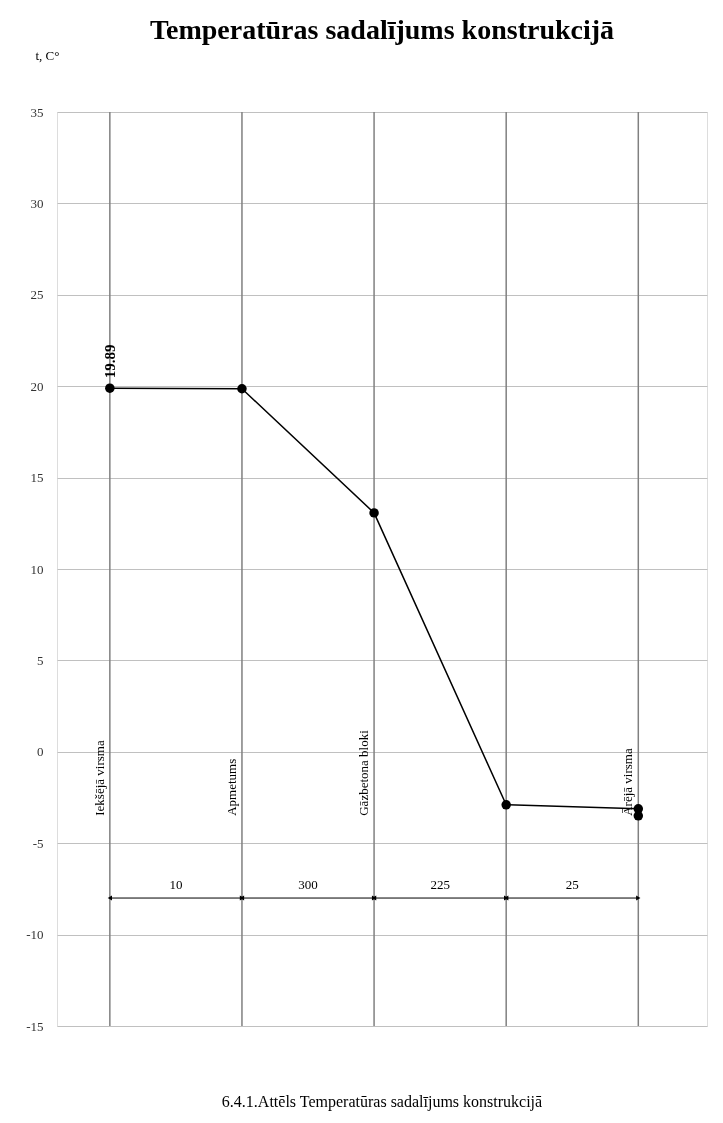 The height and width of the screenshot is (1123, 723). Describe the element at coordinates (109, 361) in the screenshot. I see `data-label: 19.89` at that location.